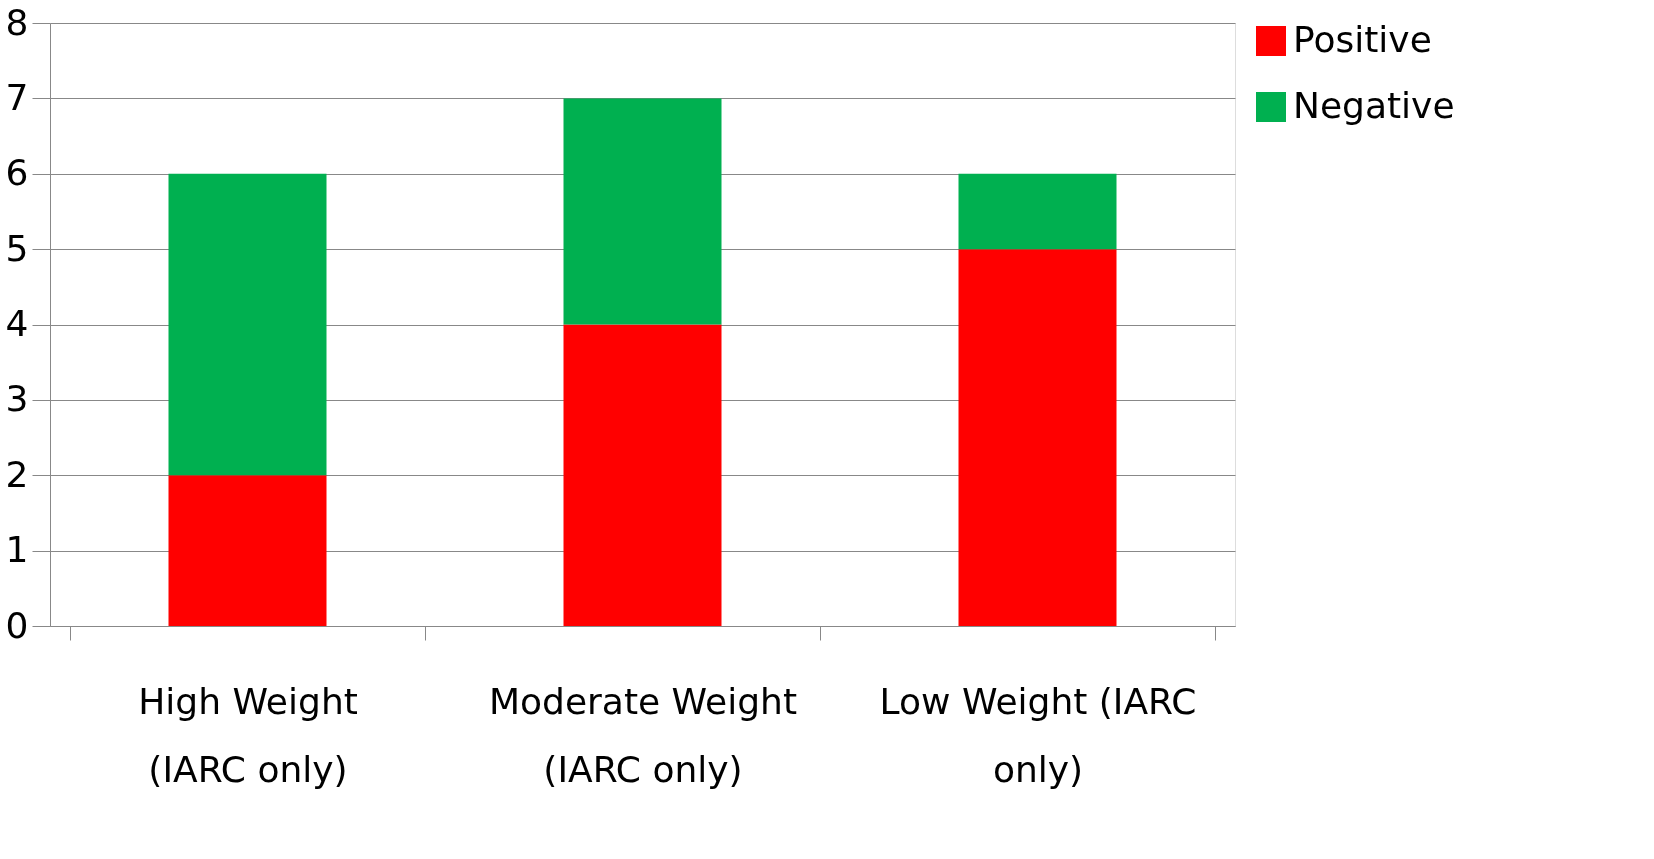 The width and height of the screenshot is (1654, 859). What do you see at coordinates (17, 97) in the screenshot?
I see `y-tick-label: 7` at bounding box center [17, 97].